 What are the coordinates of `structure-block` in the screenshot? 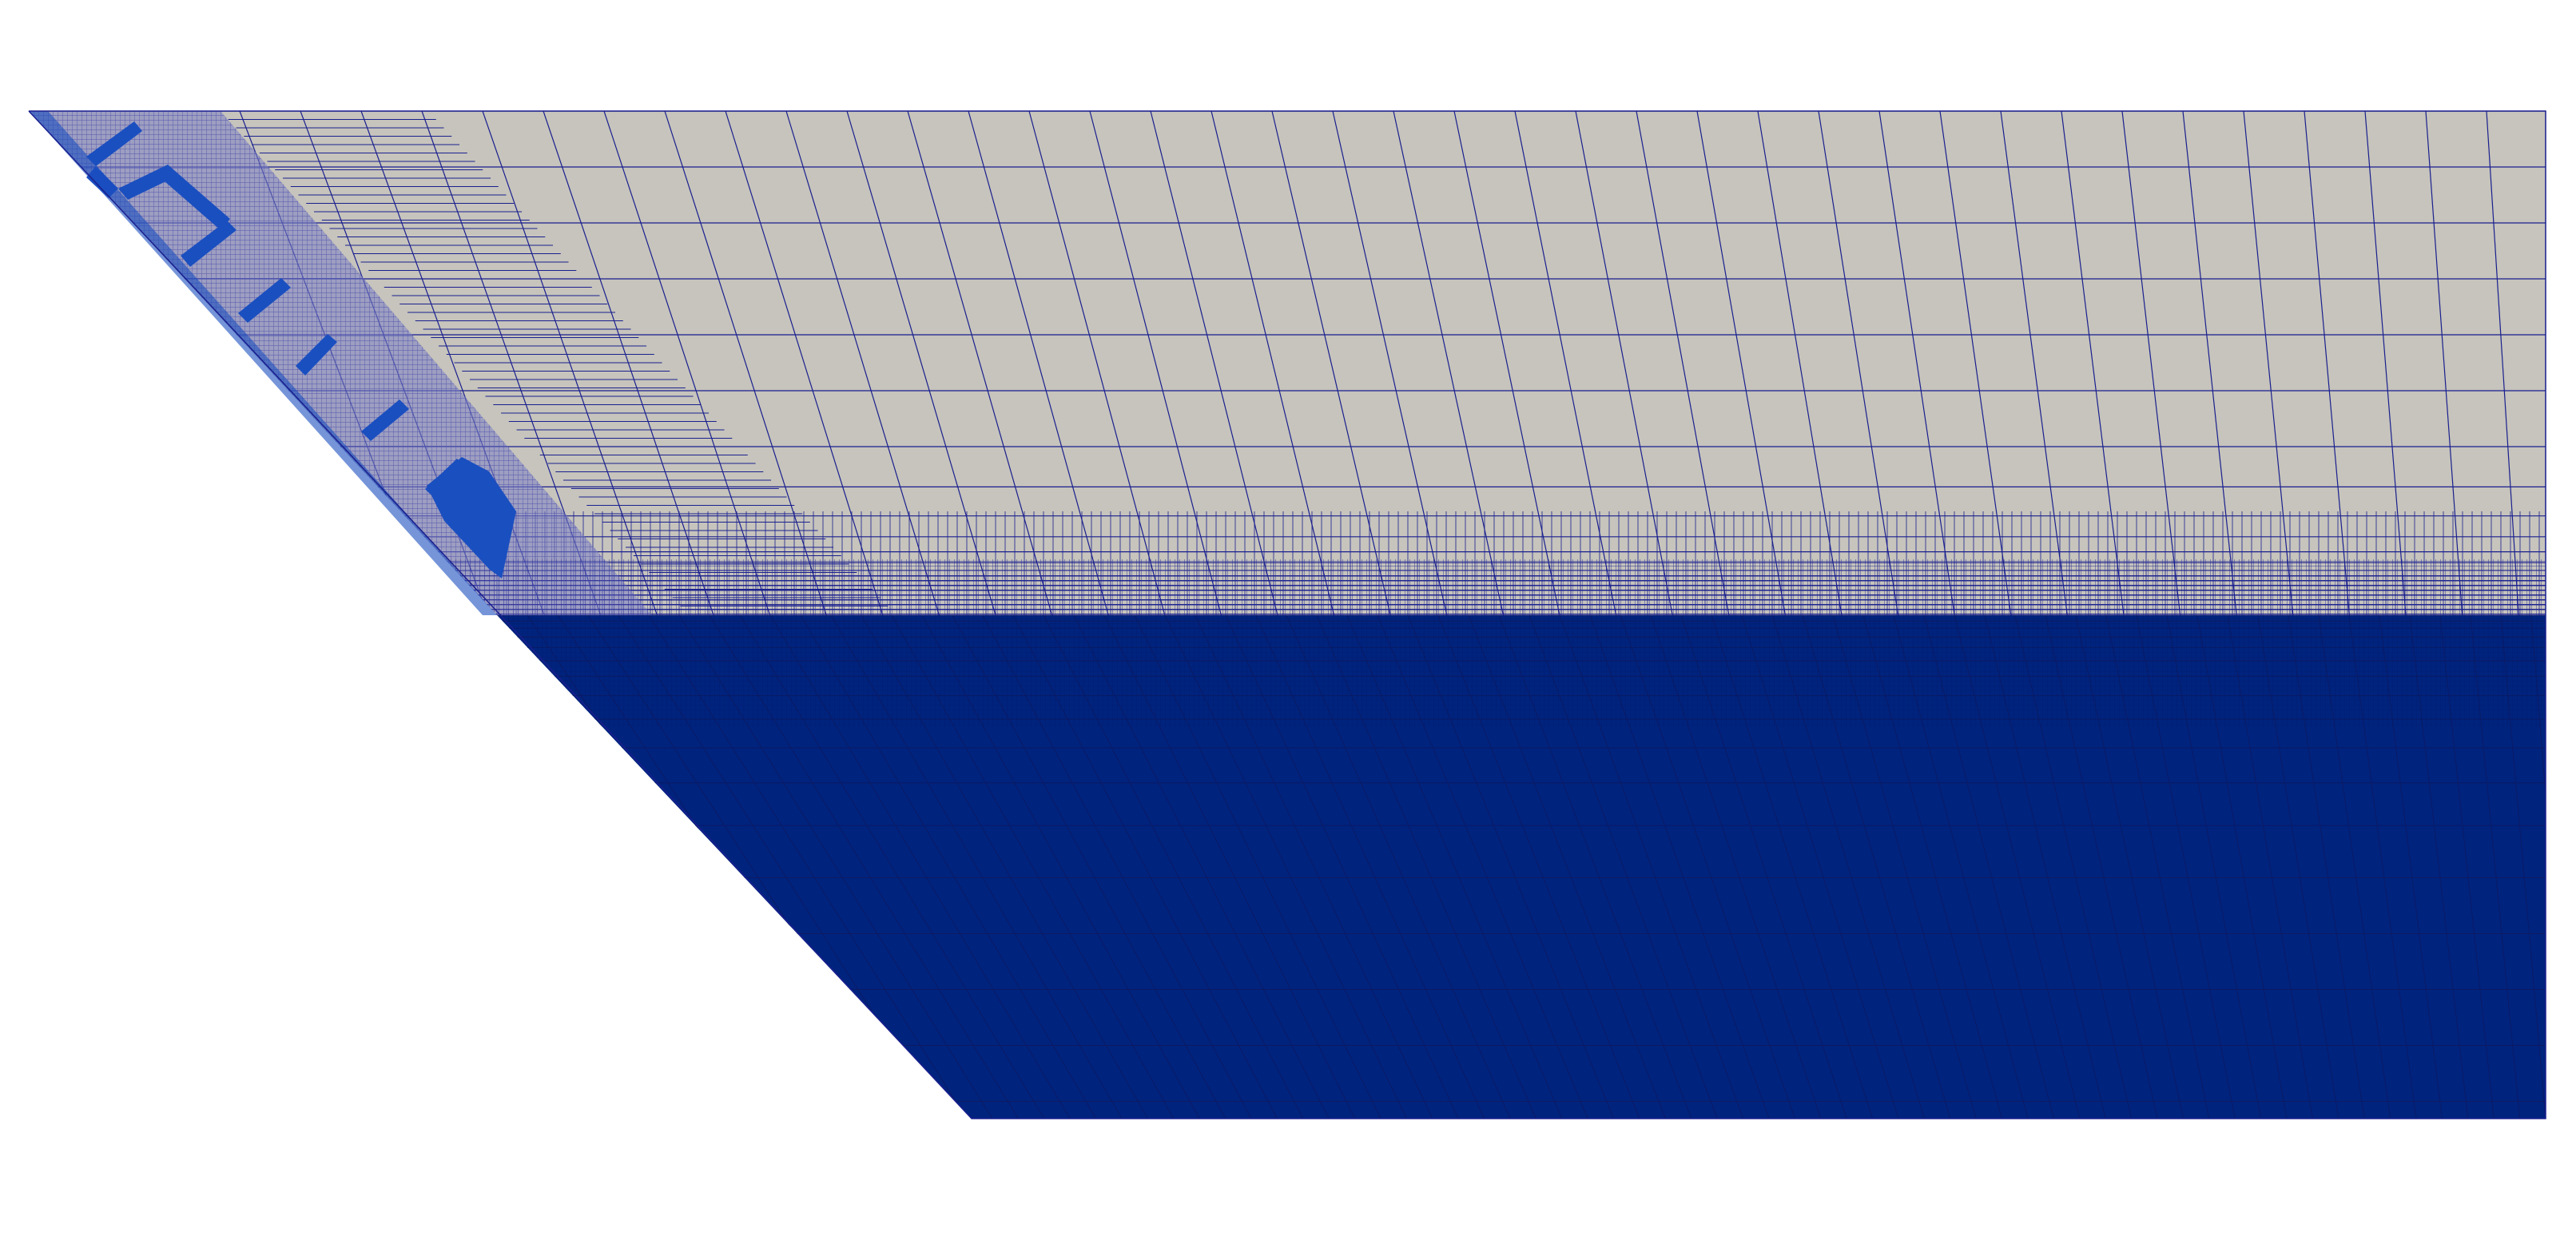 It's located at (471, 517).